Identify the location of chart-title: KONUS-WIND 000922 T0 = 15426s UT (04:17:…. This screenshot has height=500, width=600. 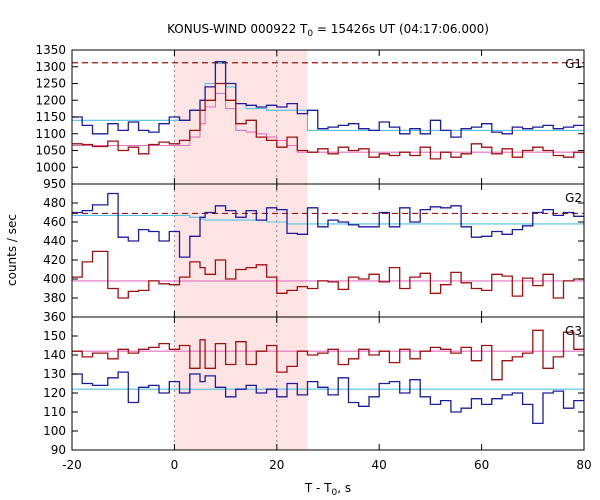
(328, 30).